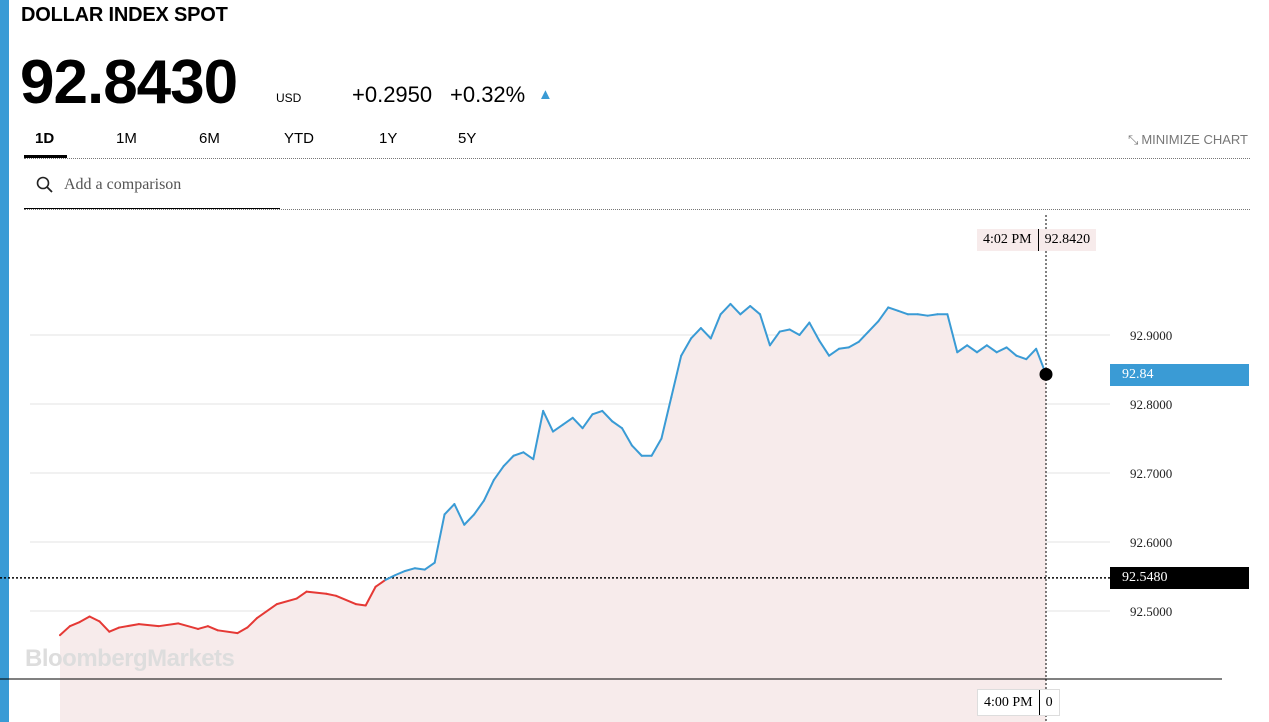 The width and height of the screenshot is (1269, 722). I want to click on comparison-input, so click(169, 185).